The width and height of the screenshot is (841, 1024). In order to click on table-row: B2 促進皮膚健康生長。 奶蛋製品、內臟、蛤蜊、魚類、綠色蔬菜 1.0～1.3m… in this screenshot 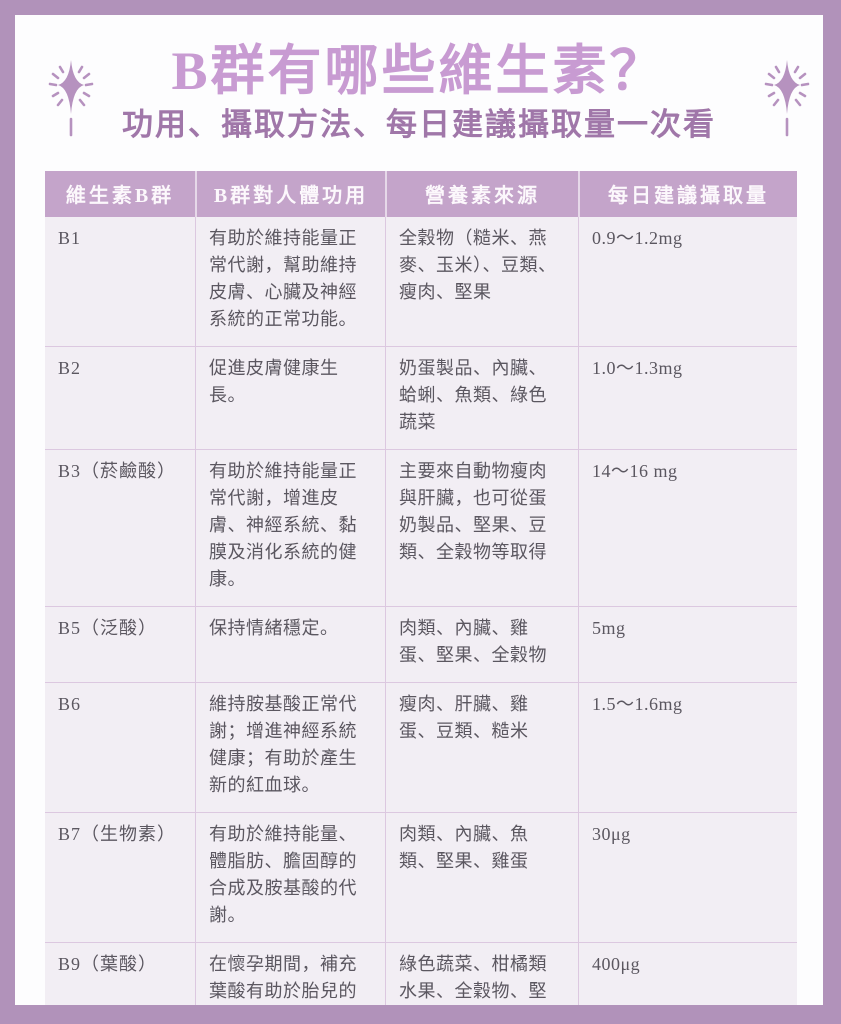, I will do `click(421, 398)`.